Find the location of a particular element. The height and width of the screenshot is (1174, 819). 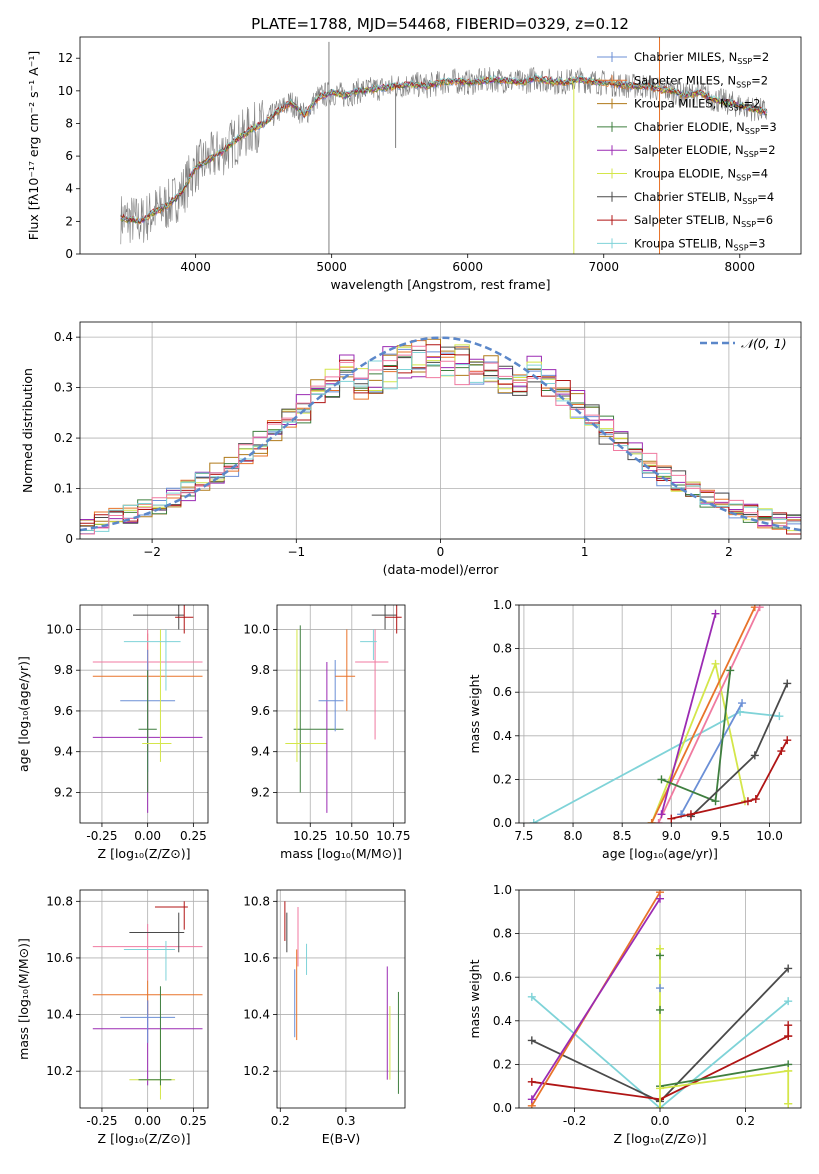

normal-curve-line is located at coordinates (440, 434).